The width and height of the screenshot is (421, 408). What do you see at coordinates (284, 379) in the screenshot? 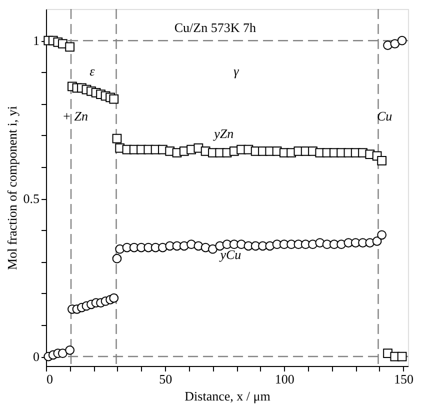
I see `x-tick-label: 100` at bounding box center [284, 379].